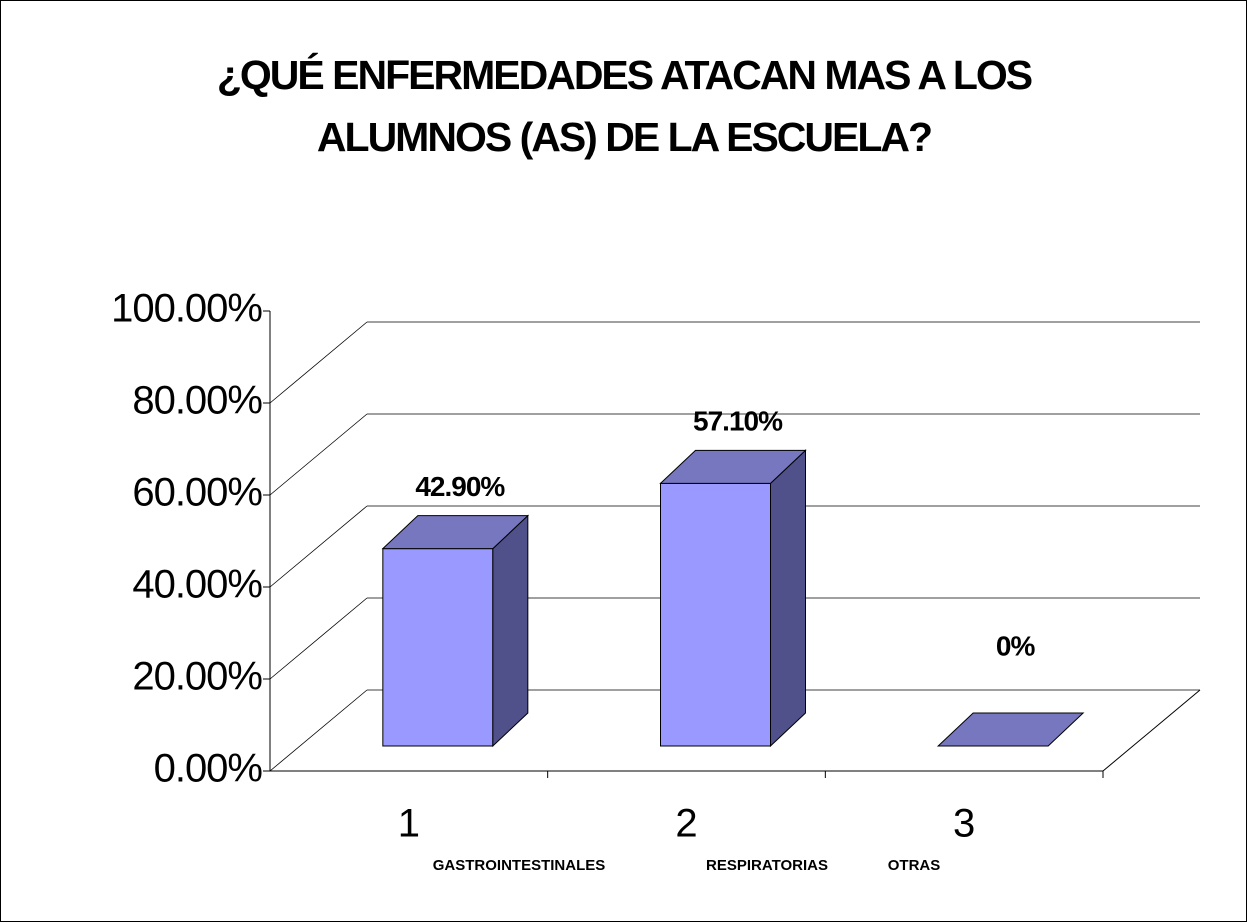 The image size is (1248, 923). Describe the element at coordinates (208, 769) in the screenshot. I see `y-tick-label: 0.00%` at that location.